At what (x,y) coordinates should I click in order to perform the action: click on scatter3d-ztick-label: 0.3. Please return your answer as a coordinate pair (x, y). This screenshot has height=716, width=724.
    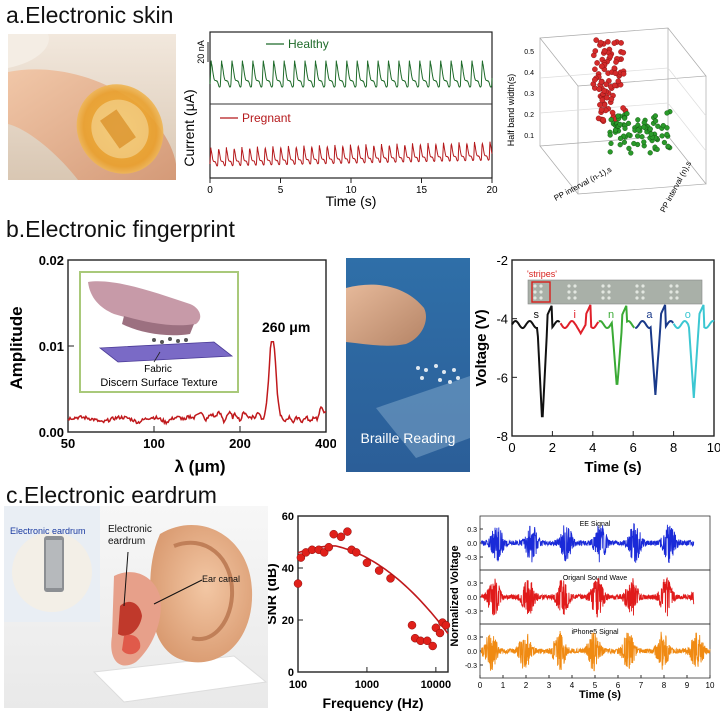
    Looking at the image, I should click on (529, 94).